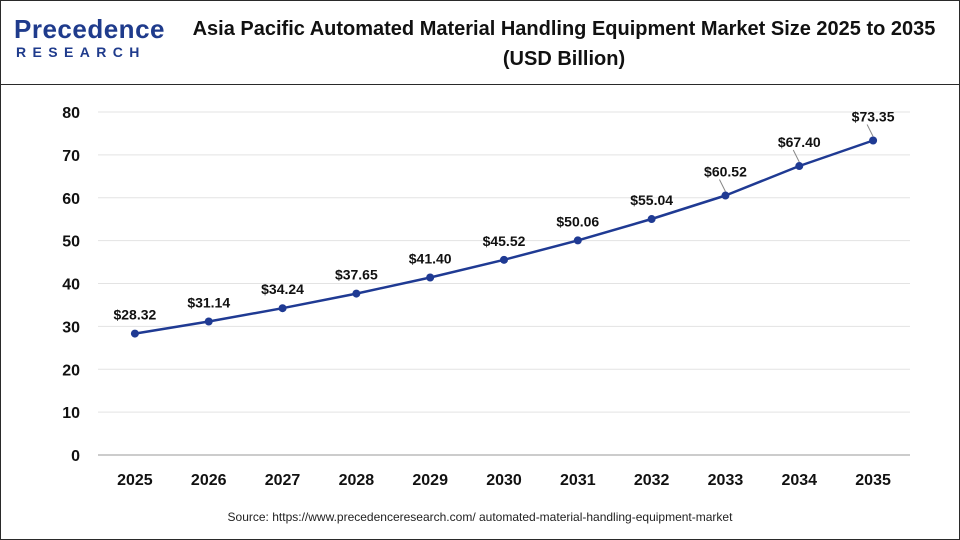 Image resolution: width=960 pixels, height=540 pixels. What do you see at coordinates (430, 258) in the screenshot?
I see `data-label: $41.40` at bounding box center [430, 258].